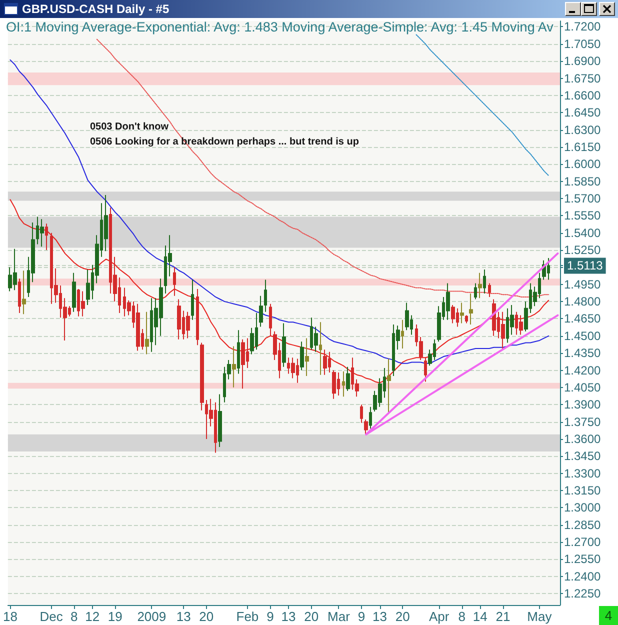 This screenshot has height=625, width=618. Describe the element at coordinates (129, 127) in the screenshot. I see `annotation: 0503 Don't know` at that location.